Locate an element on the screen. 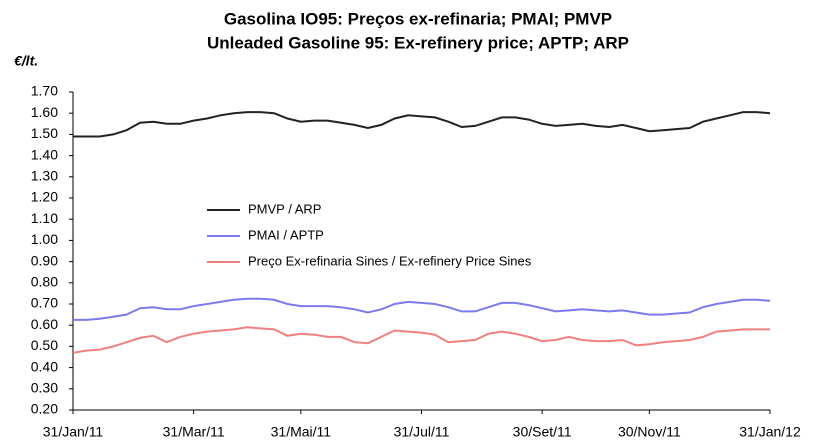  legend-label: PMVP / ARP is located at coordinates (284, 208).